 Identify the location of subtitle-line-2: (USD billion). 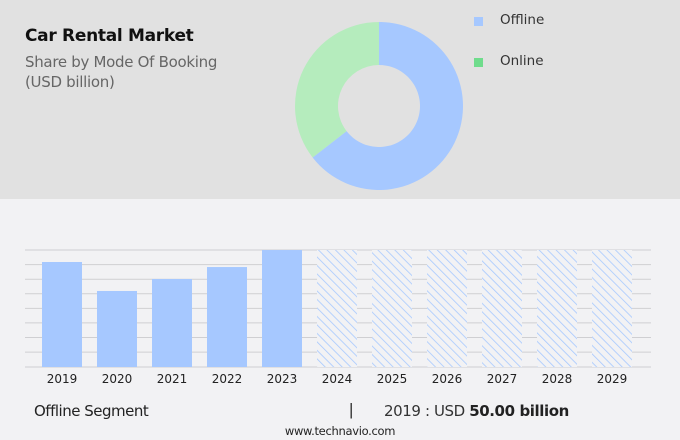
(70, 82).